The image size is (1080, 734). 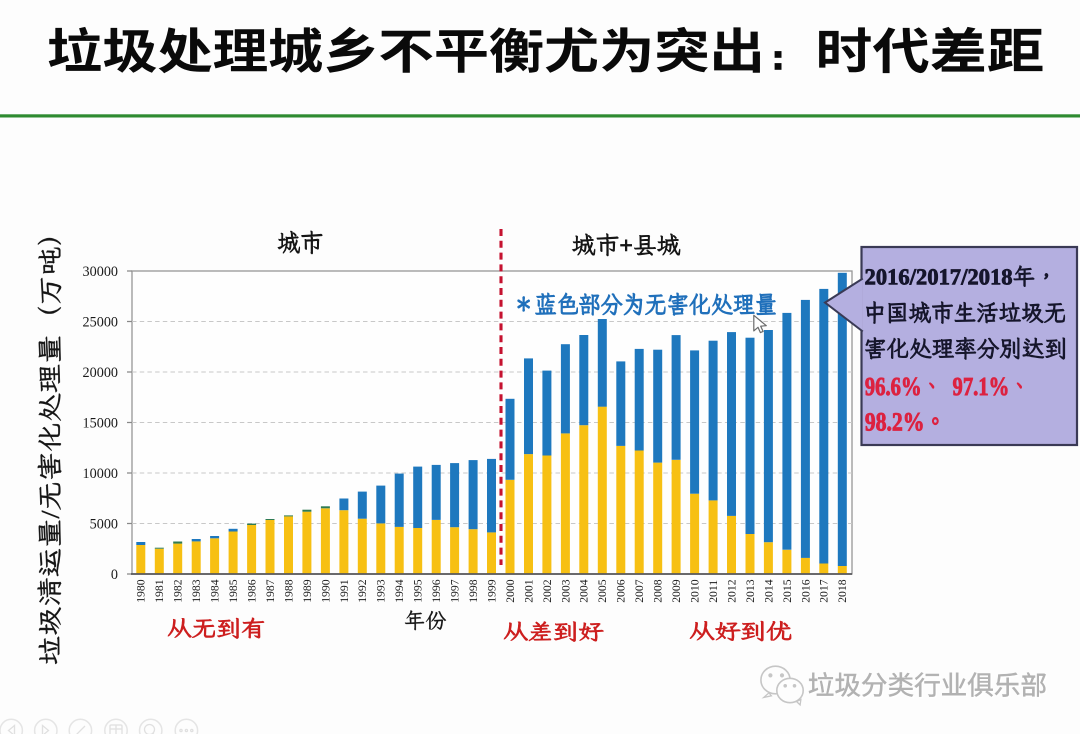 What do you see at coordinates (584, 591) in the screenshot?
I see `svg-text: 2004` at bounding box center [584, 591].